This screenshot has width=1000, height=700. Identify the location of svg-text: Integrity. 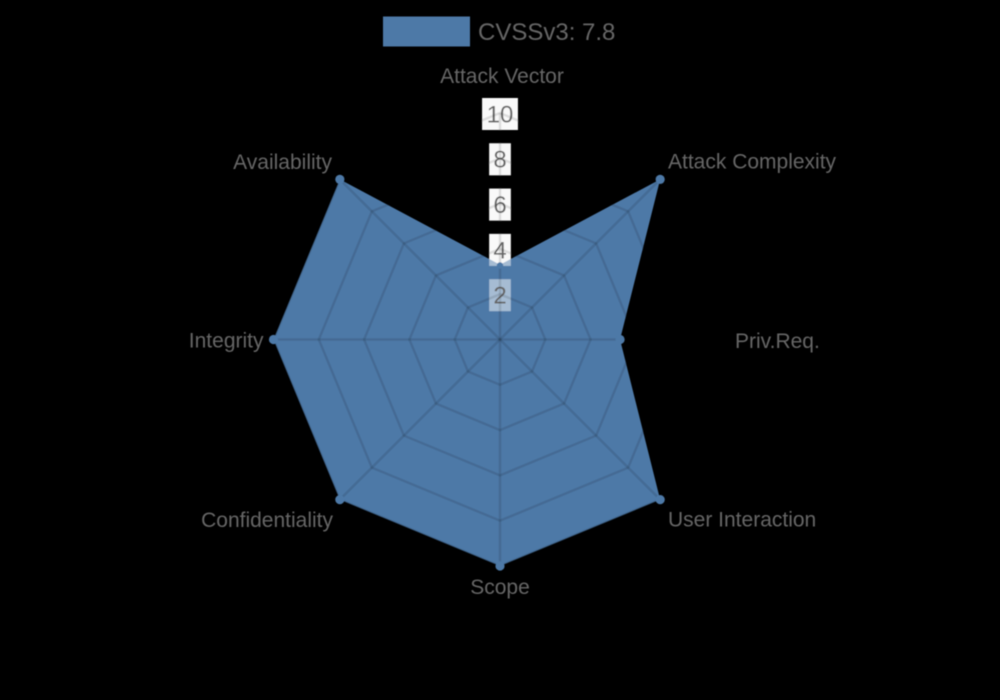
(226, 341).